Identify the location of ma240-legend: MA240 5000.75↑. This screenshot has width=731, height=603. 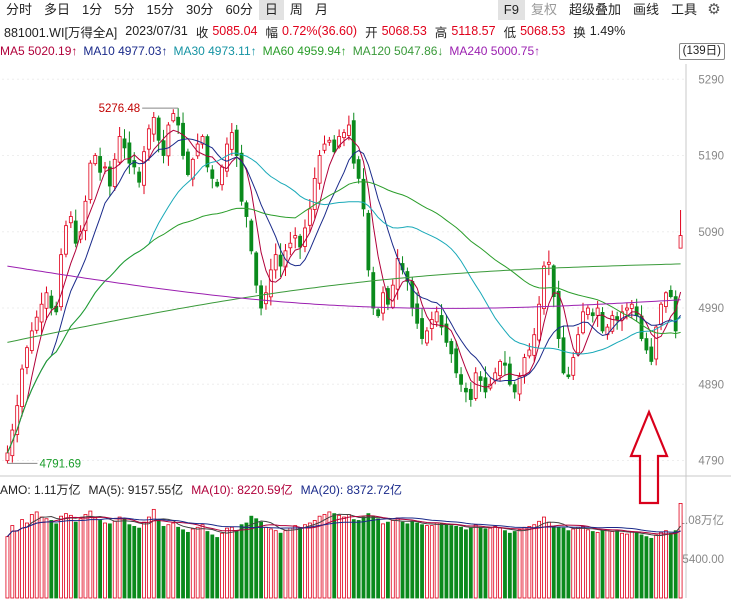
(495, 51).